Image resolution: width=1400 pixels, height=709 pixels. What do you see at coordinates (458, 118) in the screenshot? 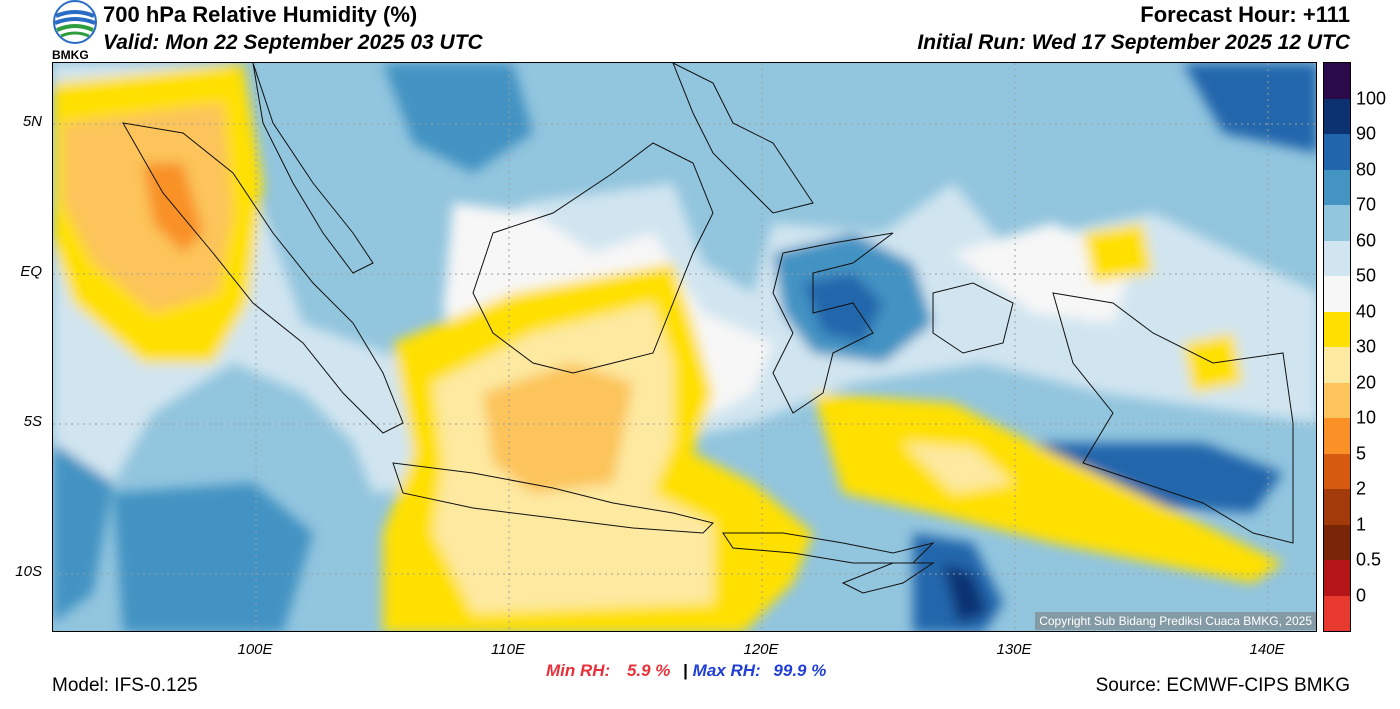
I see `moist-band-north` at bounding box center [458, 118].